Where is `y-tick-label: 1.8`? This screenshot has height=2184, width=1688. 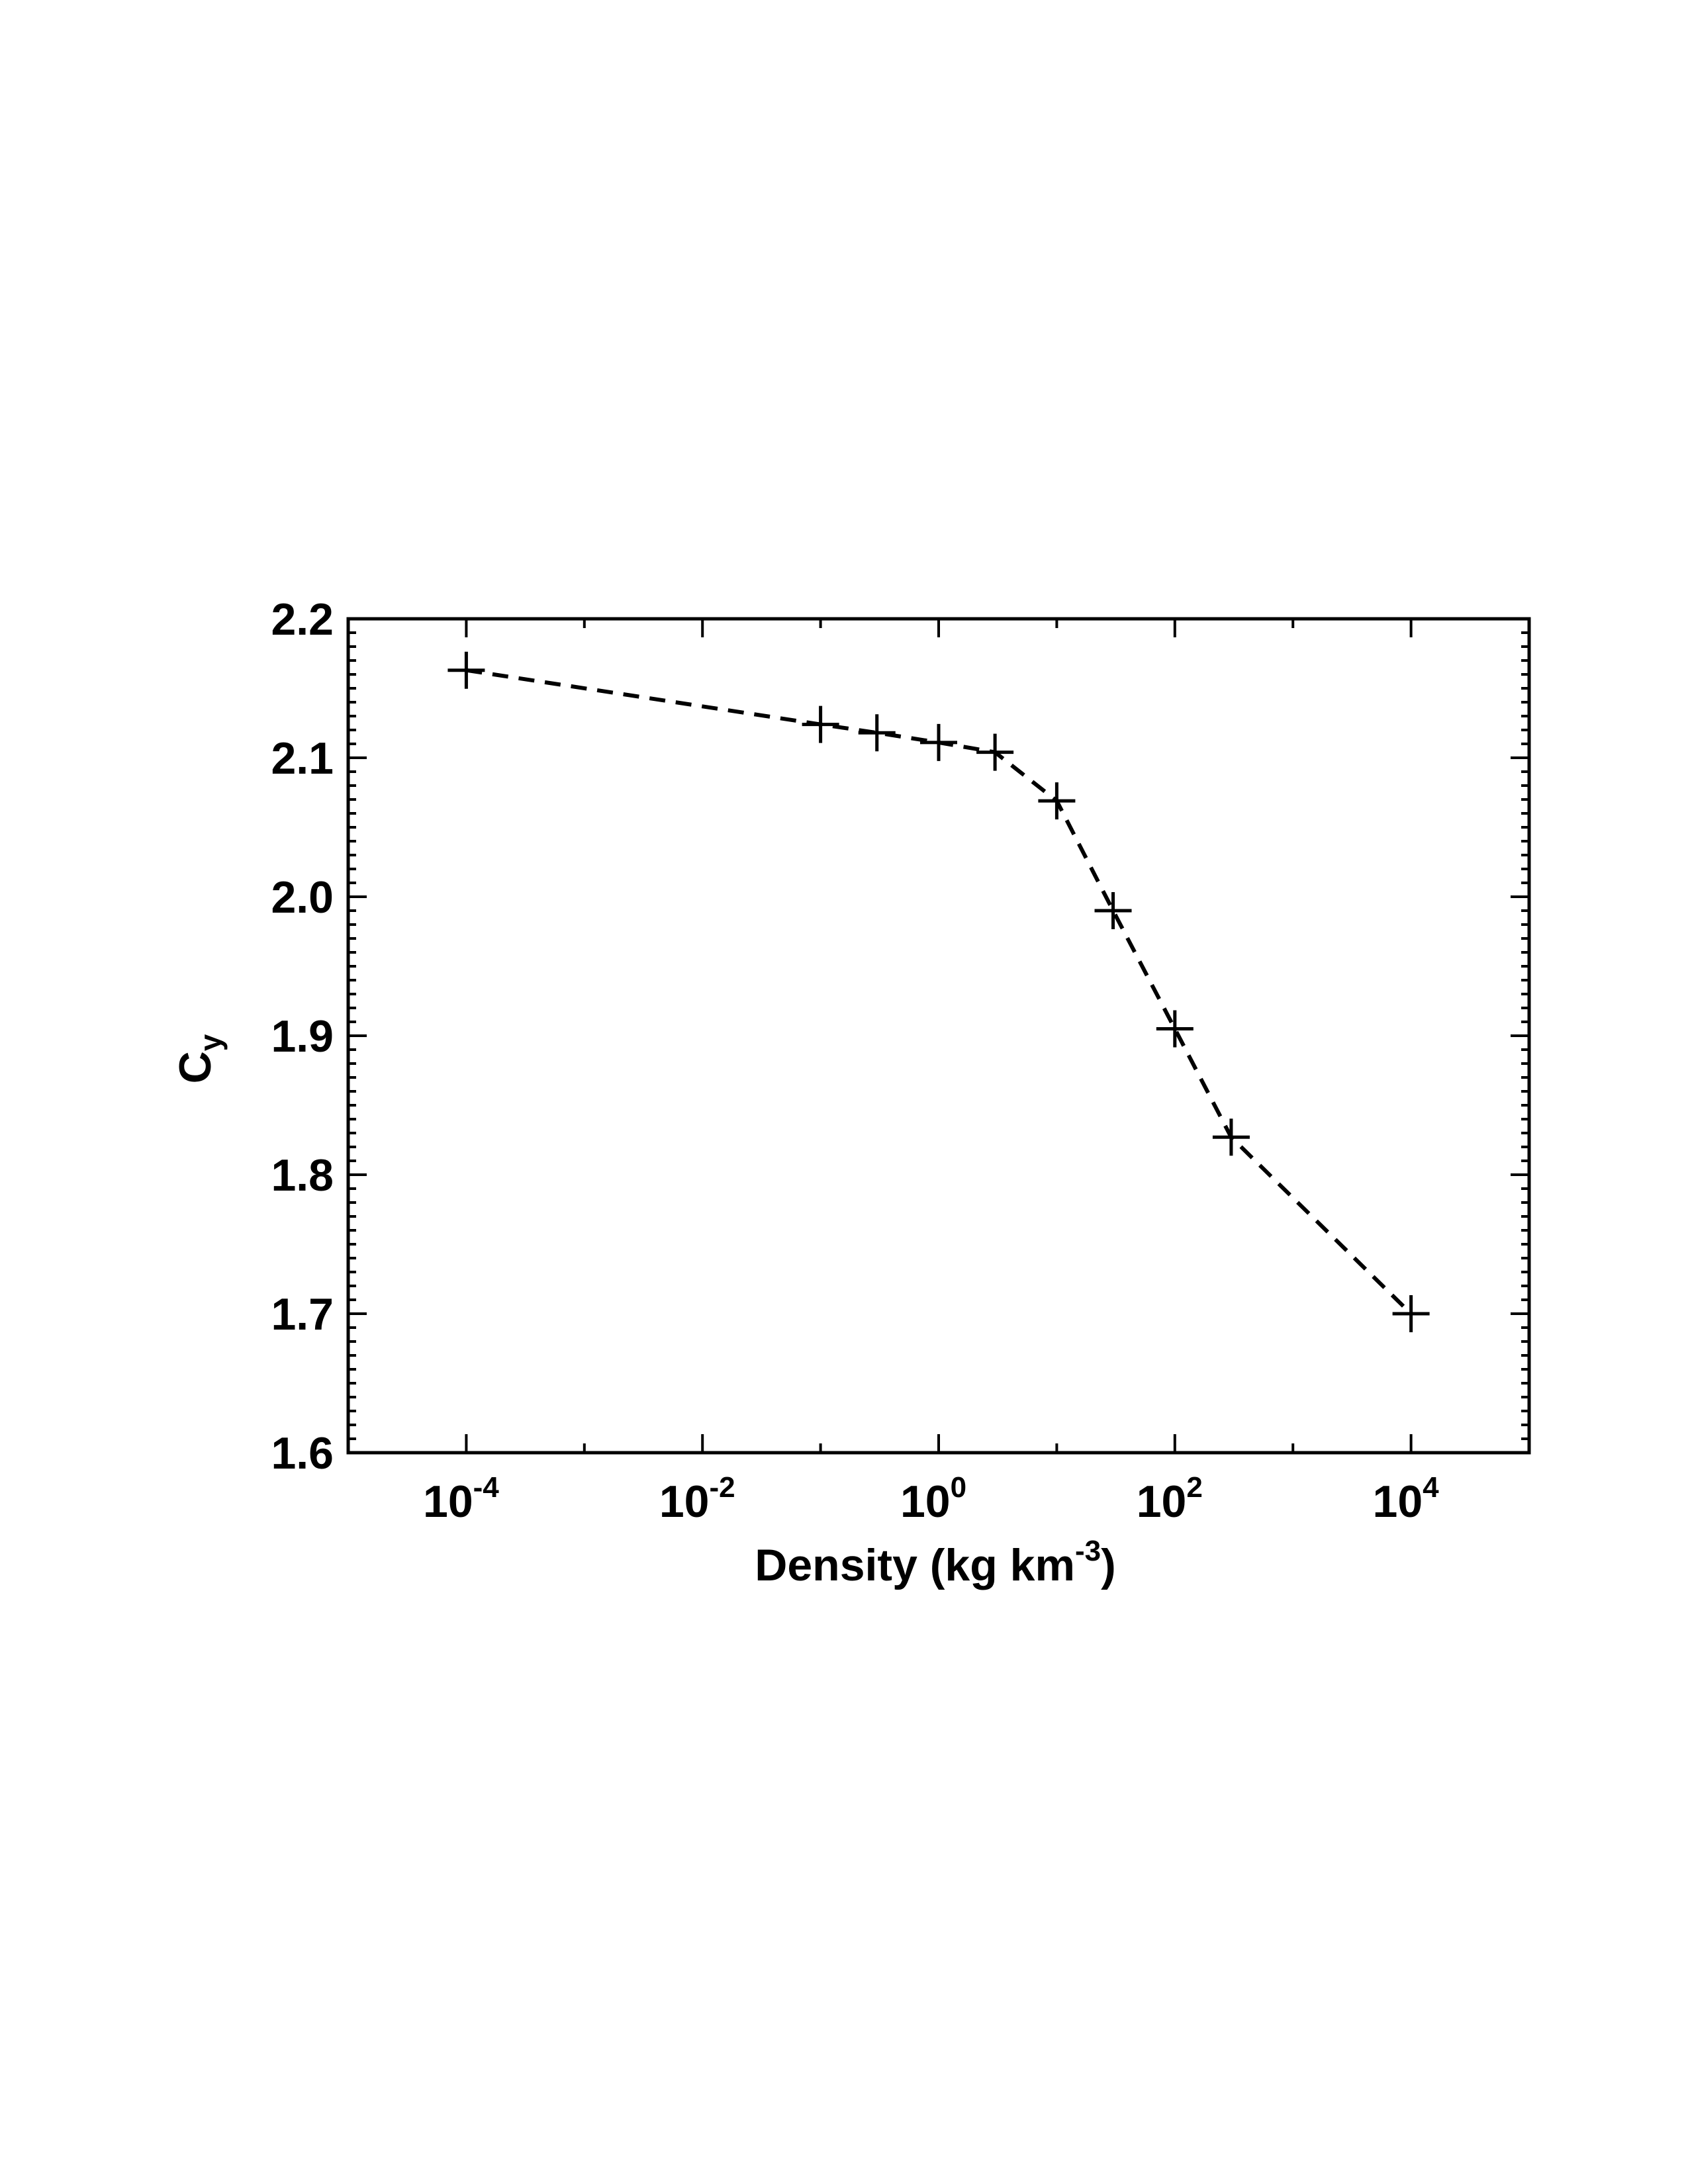 y-tick-label: 1.8 is located at coordinates (302, 1176).